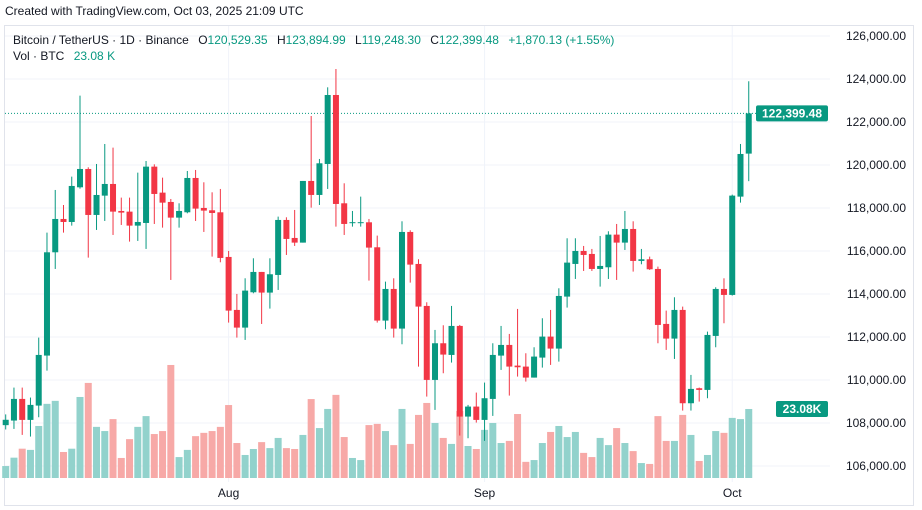  What do you see at coordinates (876, 36) in the screenshot?
I see `price-tick-label: 126,000.00` at bounding box center [876, 36].